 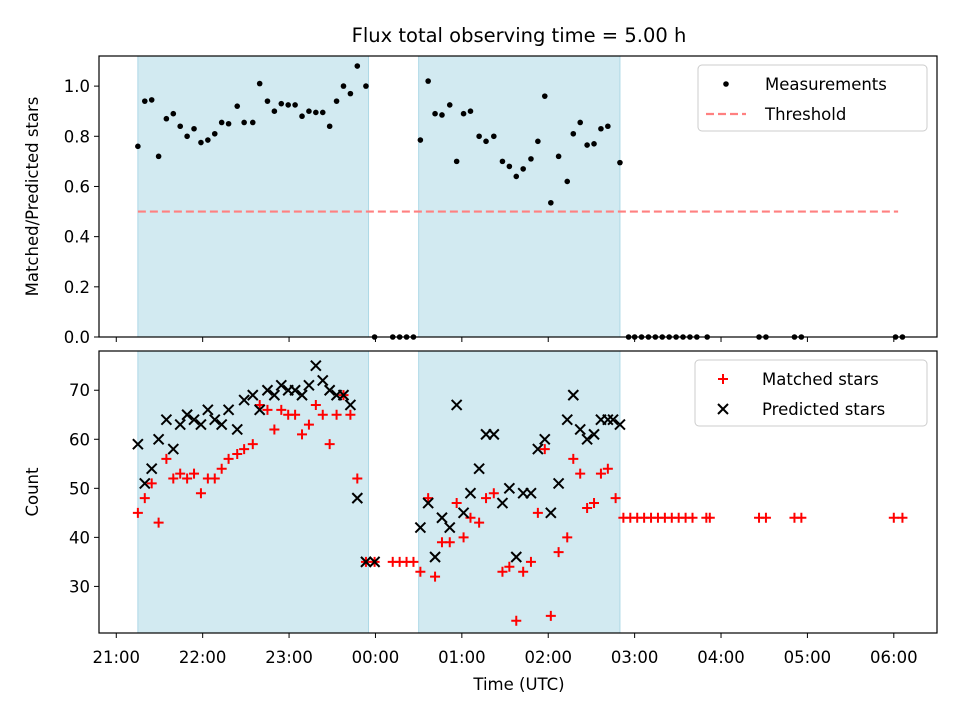 What do you see at coordinates (79, 537) in the screenshot?
I see `y-tick-label: 40` at bounding box center [79, 537].